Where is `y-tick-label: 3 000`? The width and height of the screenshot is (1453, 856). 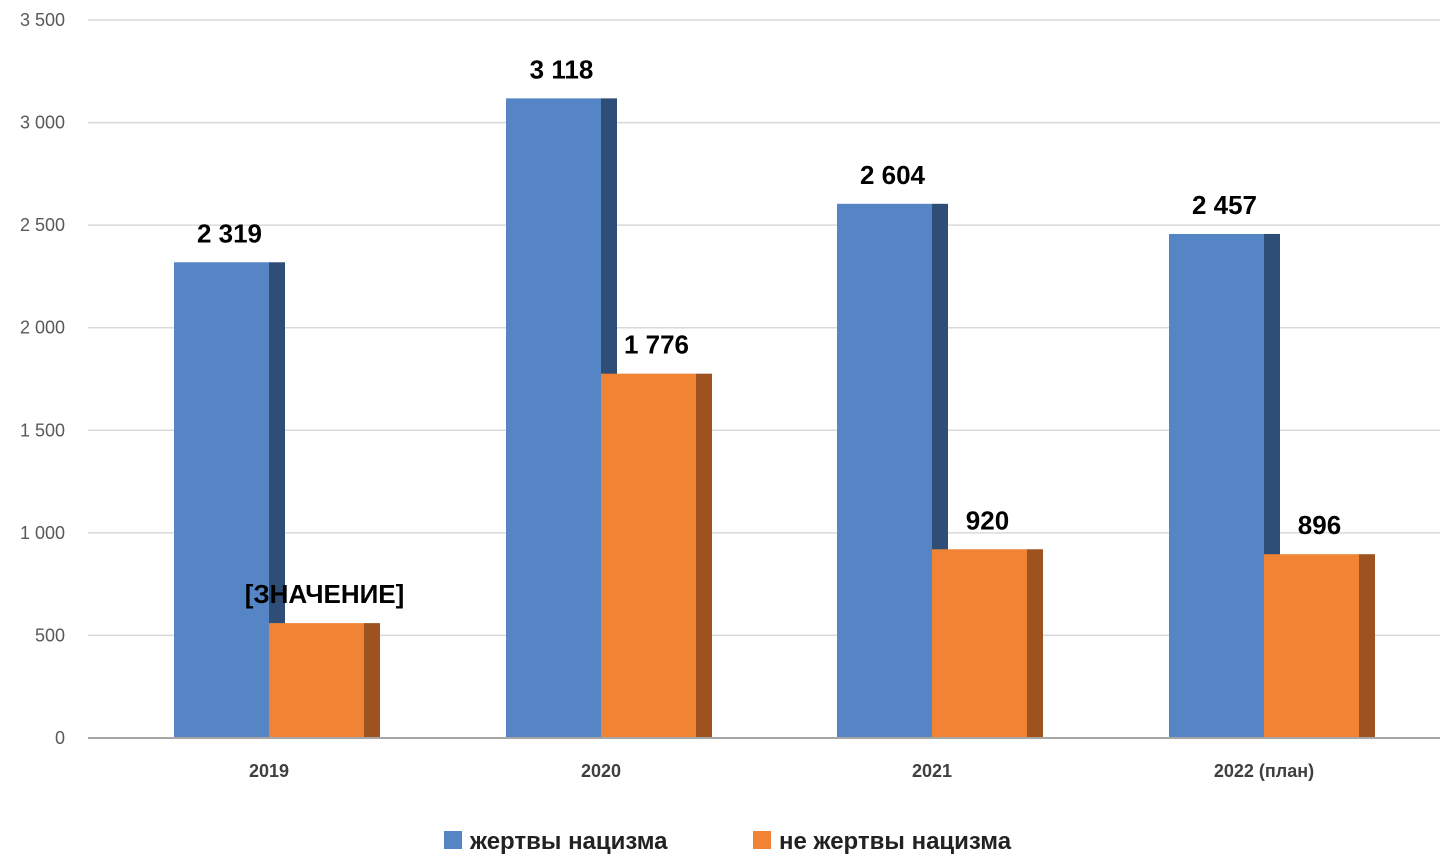 y-tick-label: 3 000 is located at coordinates (42, 123).